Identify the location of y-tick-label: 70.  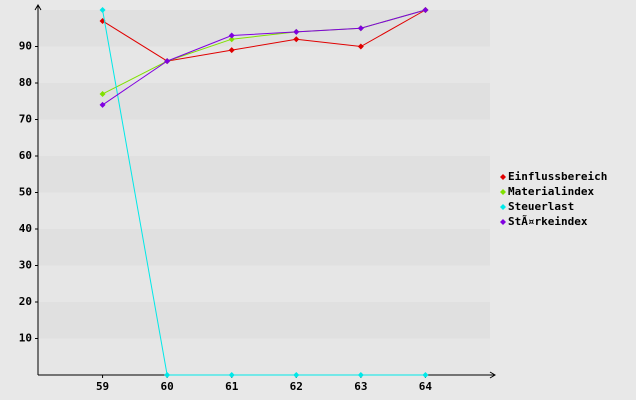
(25, 119).